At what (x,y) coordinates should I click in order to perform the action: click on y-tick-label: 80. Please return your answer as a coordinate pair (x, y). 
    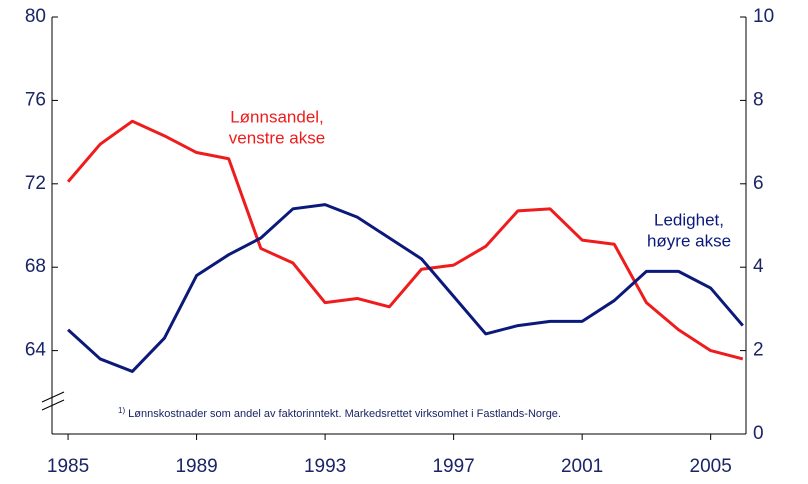
    Looking at the image, I should click on (35, 16).